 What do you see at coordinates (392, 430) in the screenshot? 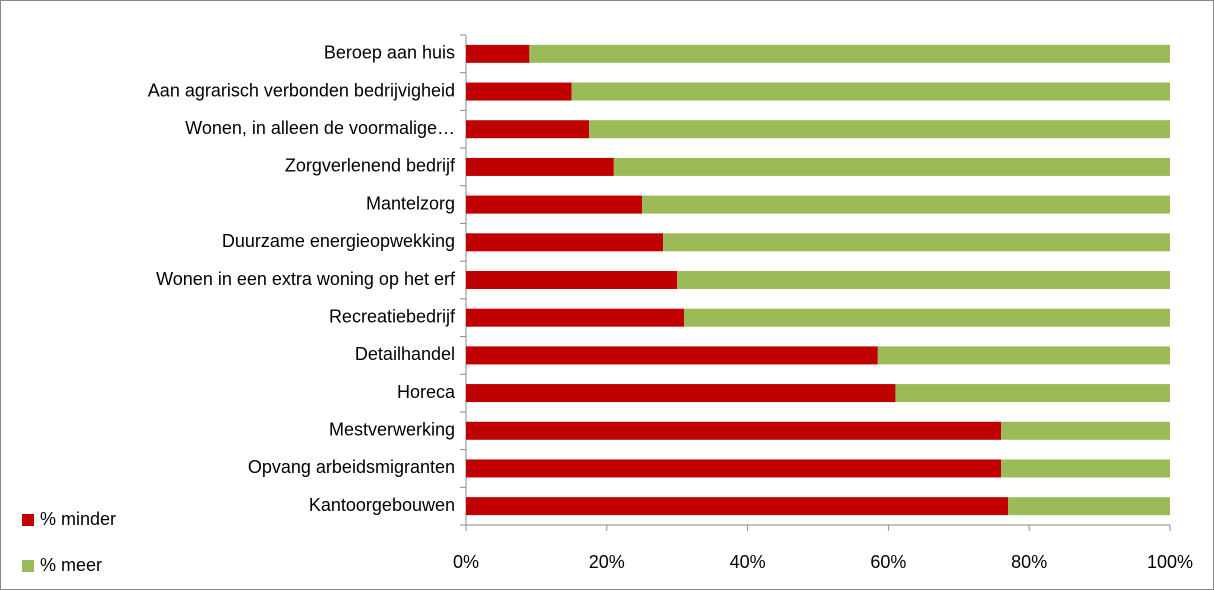
I see `category-label: Mestverwerking` at bounding box center [392, 430].